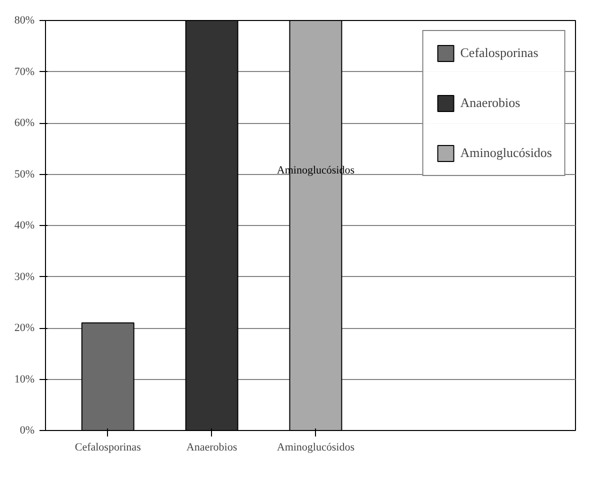  I want to click on y-tick-label: 60%, so click(24, 123).